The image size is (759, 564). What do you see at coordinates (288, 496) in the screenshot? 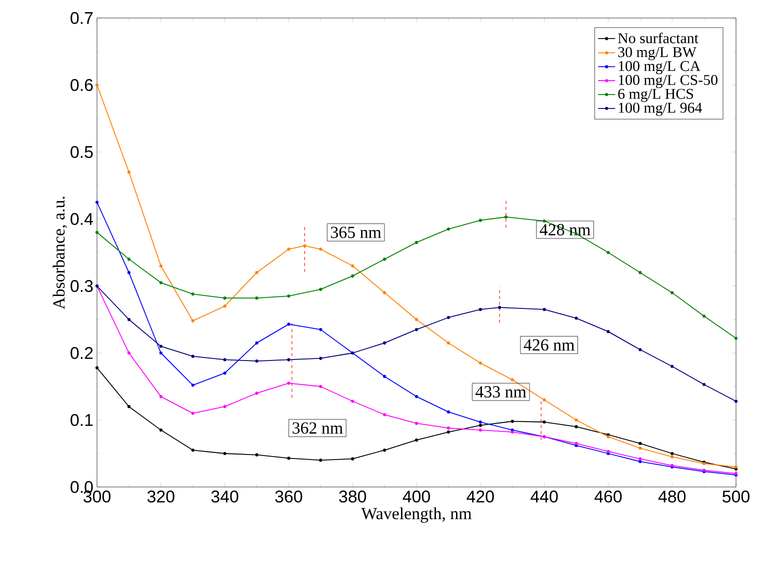
I see `x-tick-label: 360` at bounding box center [288, 496].